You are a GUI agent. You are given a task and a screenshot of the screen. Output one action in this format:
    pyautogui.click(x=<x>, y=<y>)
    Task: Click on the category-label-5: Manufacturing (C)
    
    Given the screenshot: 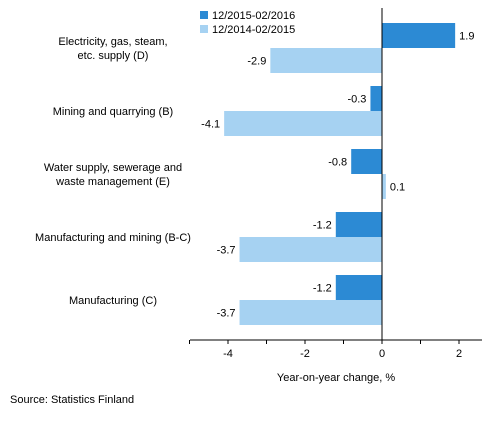 What is the action you would take?
    pyautogui.click(x=113, y=301)
    